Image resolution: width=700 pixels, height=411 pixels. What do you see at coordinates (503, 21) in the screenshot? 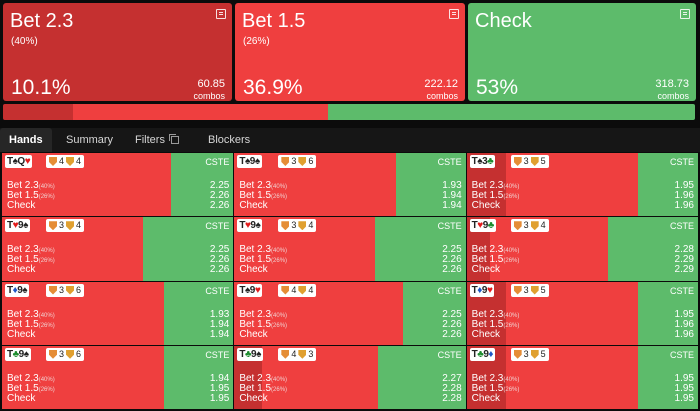
I see `action-title: Check` at bounding box center [503, 21].